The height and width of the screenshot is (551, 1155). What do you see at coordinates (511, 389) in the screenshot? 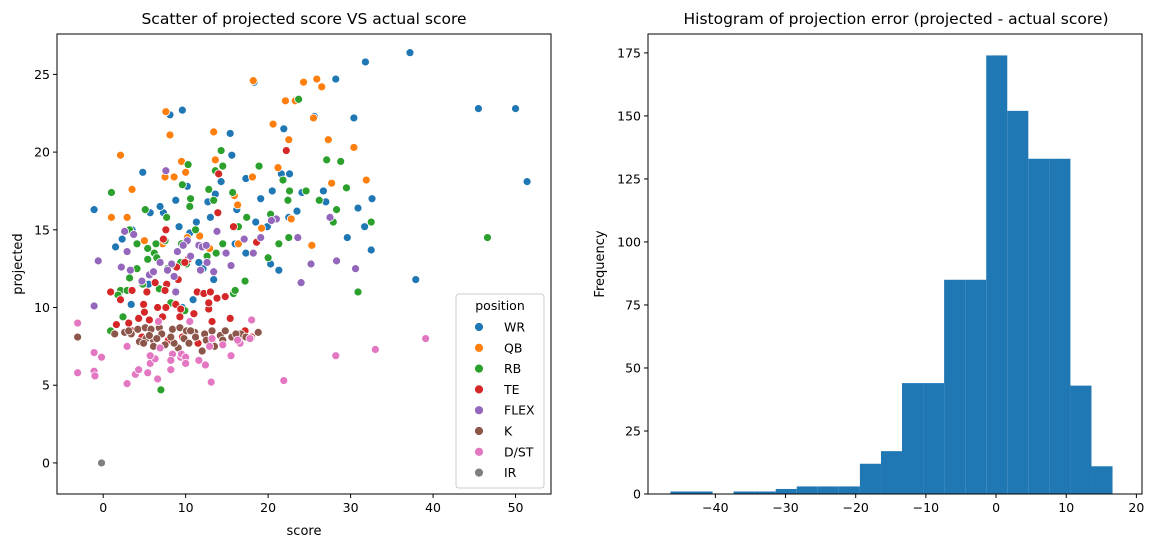
I see `legend-label: TE` at bounding box center [511, 389].